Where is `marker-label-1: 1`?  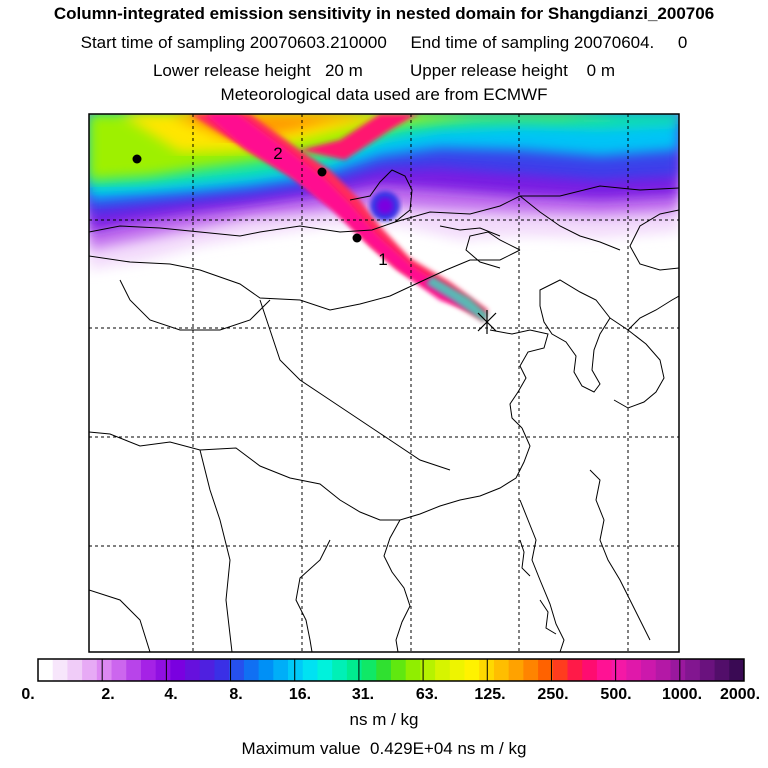 marker-label-1: 1 is located at coordinates (382, 259).